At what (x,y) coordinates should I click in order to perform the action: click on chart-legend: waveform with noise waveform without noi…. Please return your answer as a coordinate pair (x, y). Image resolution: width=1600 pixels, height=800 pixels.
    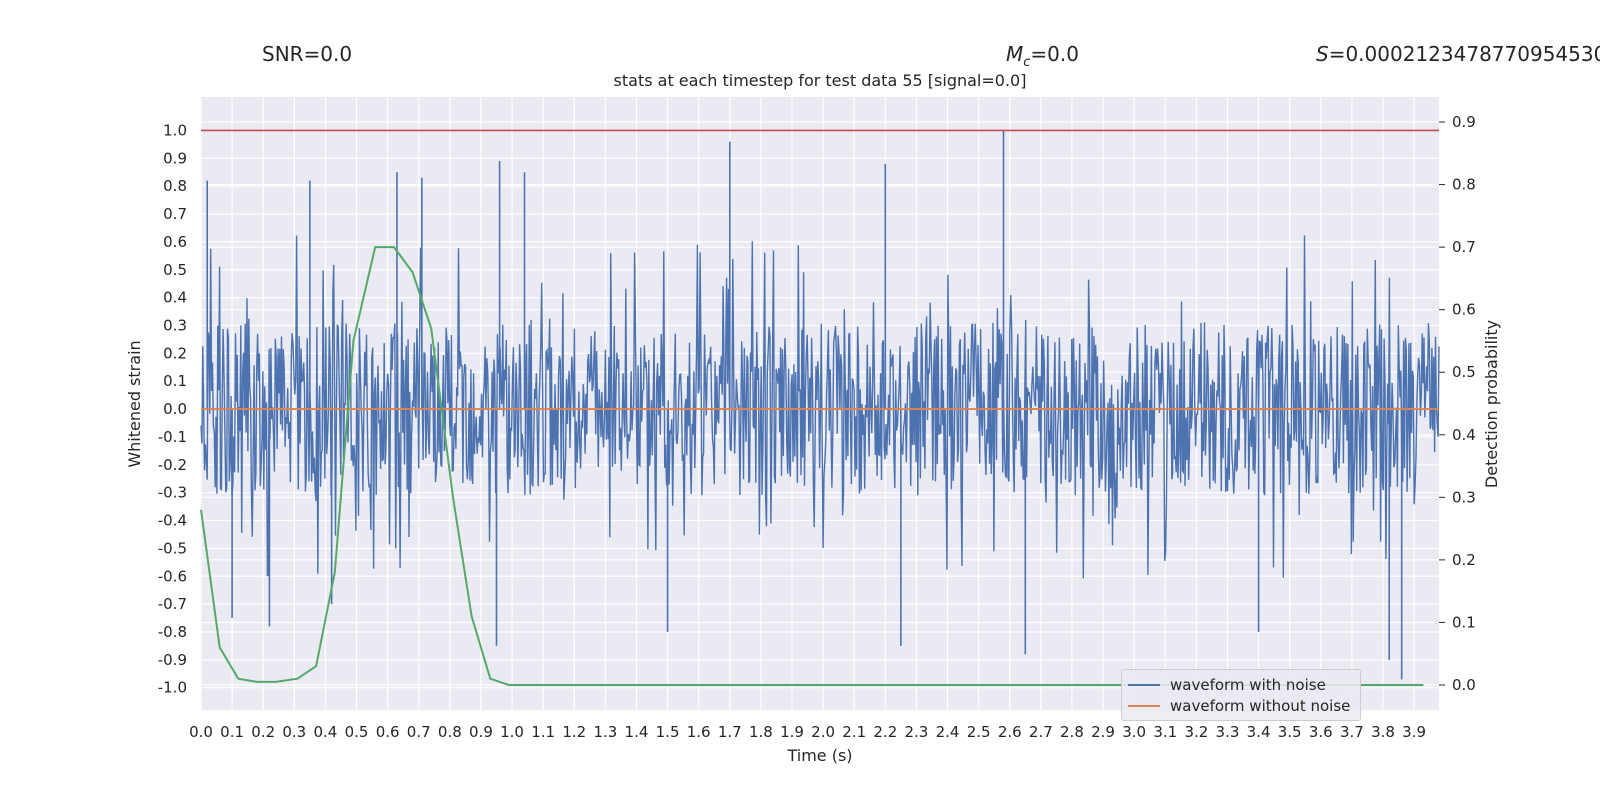
    Looking at the image, I should click on (1241, 695).